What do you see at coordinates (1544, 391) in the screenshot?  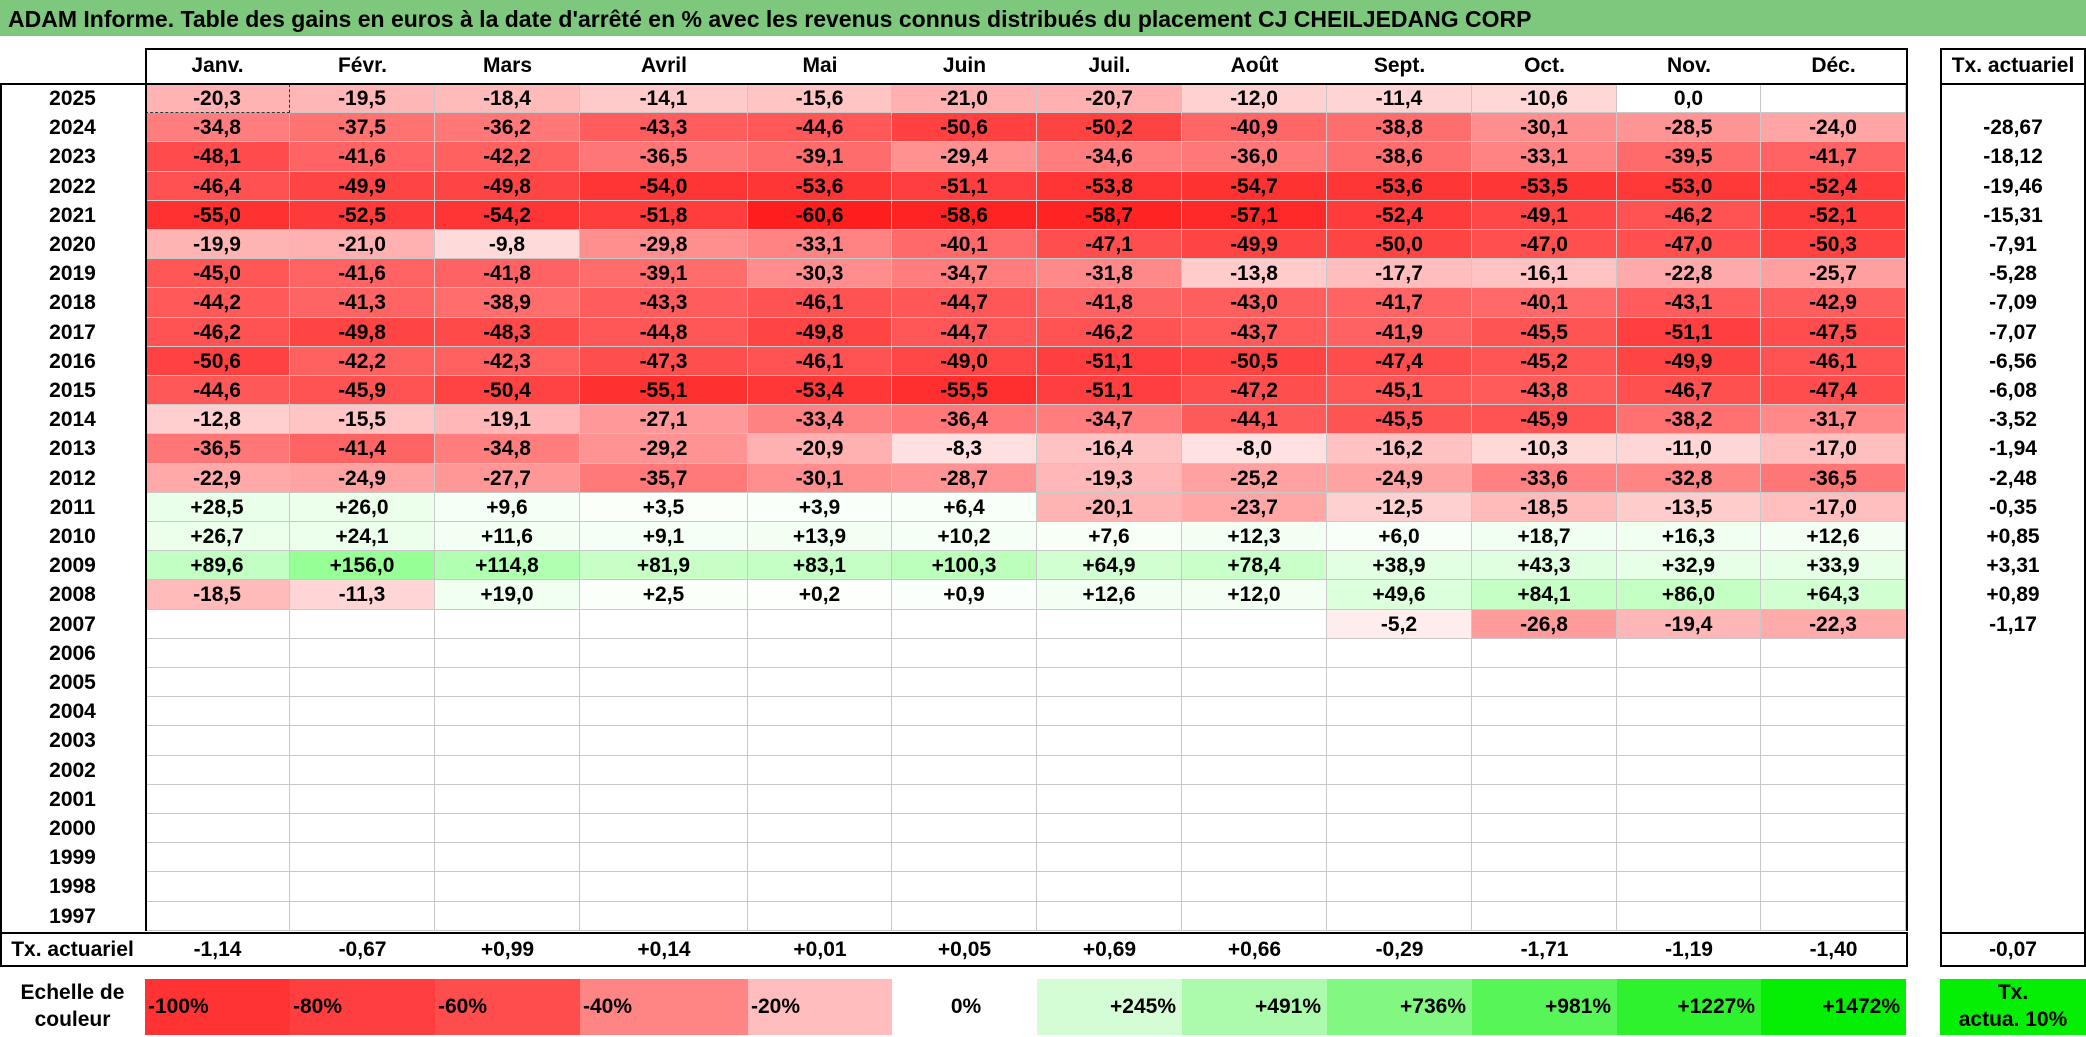 I see `table-cell: -43,8` at bounding box center [1544, 391].